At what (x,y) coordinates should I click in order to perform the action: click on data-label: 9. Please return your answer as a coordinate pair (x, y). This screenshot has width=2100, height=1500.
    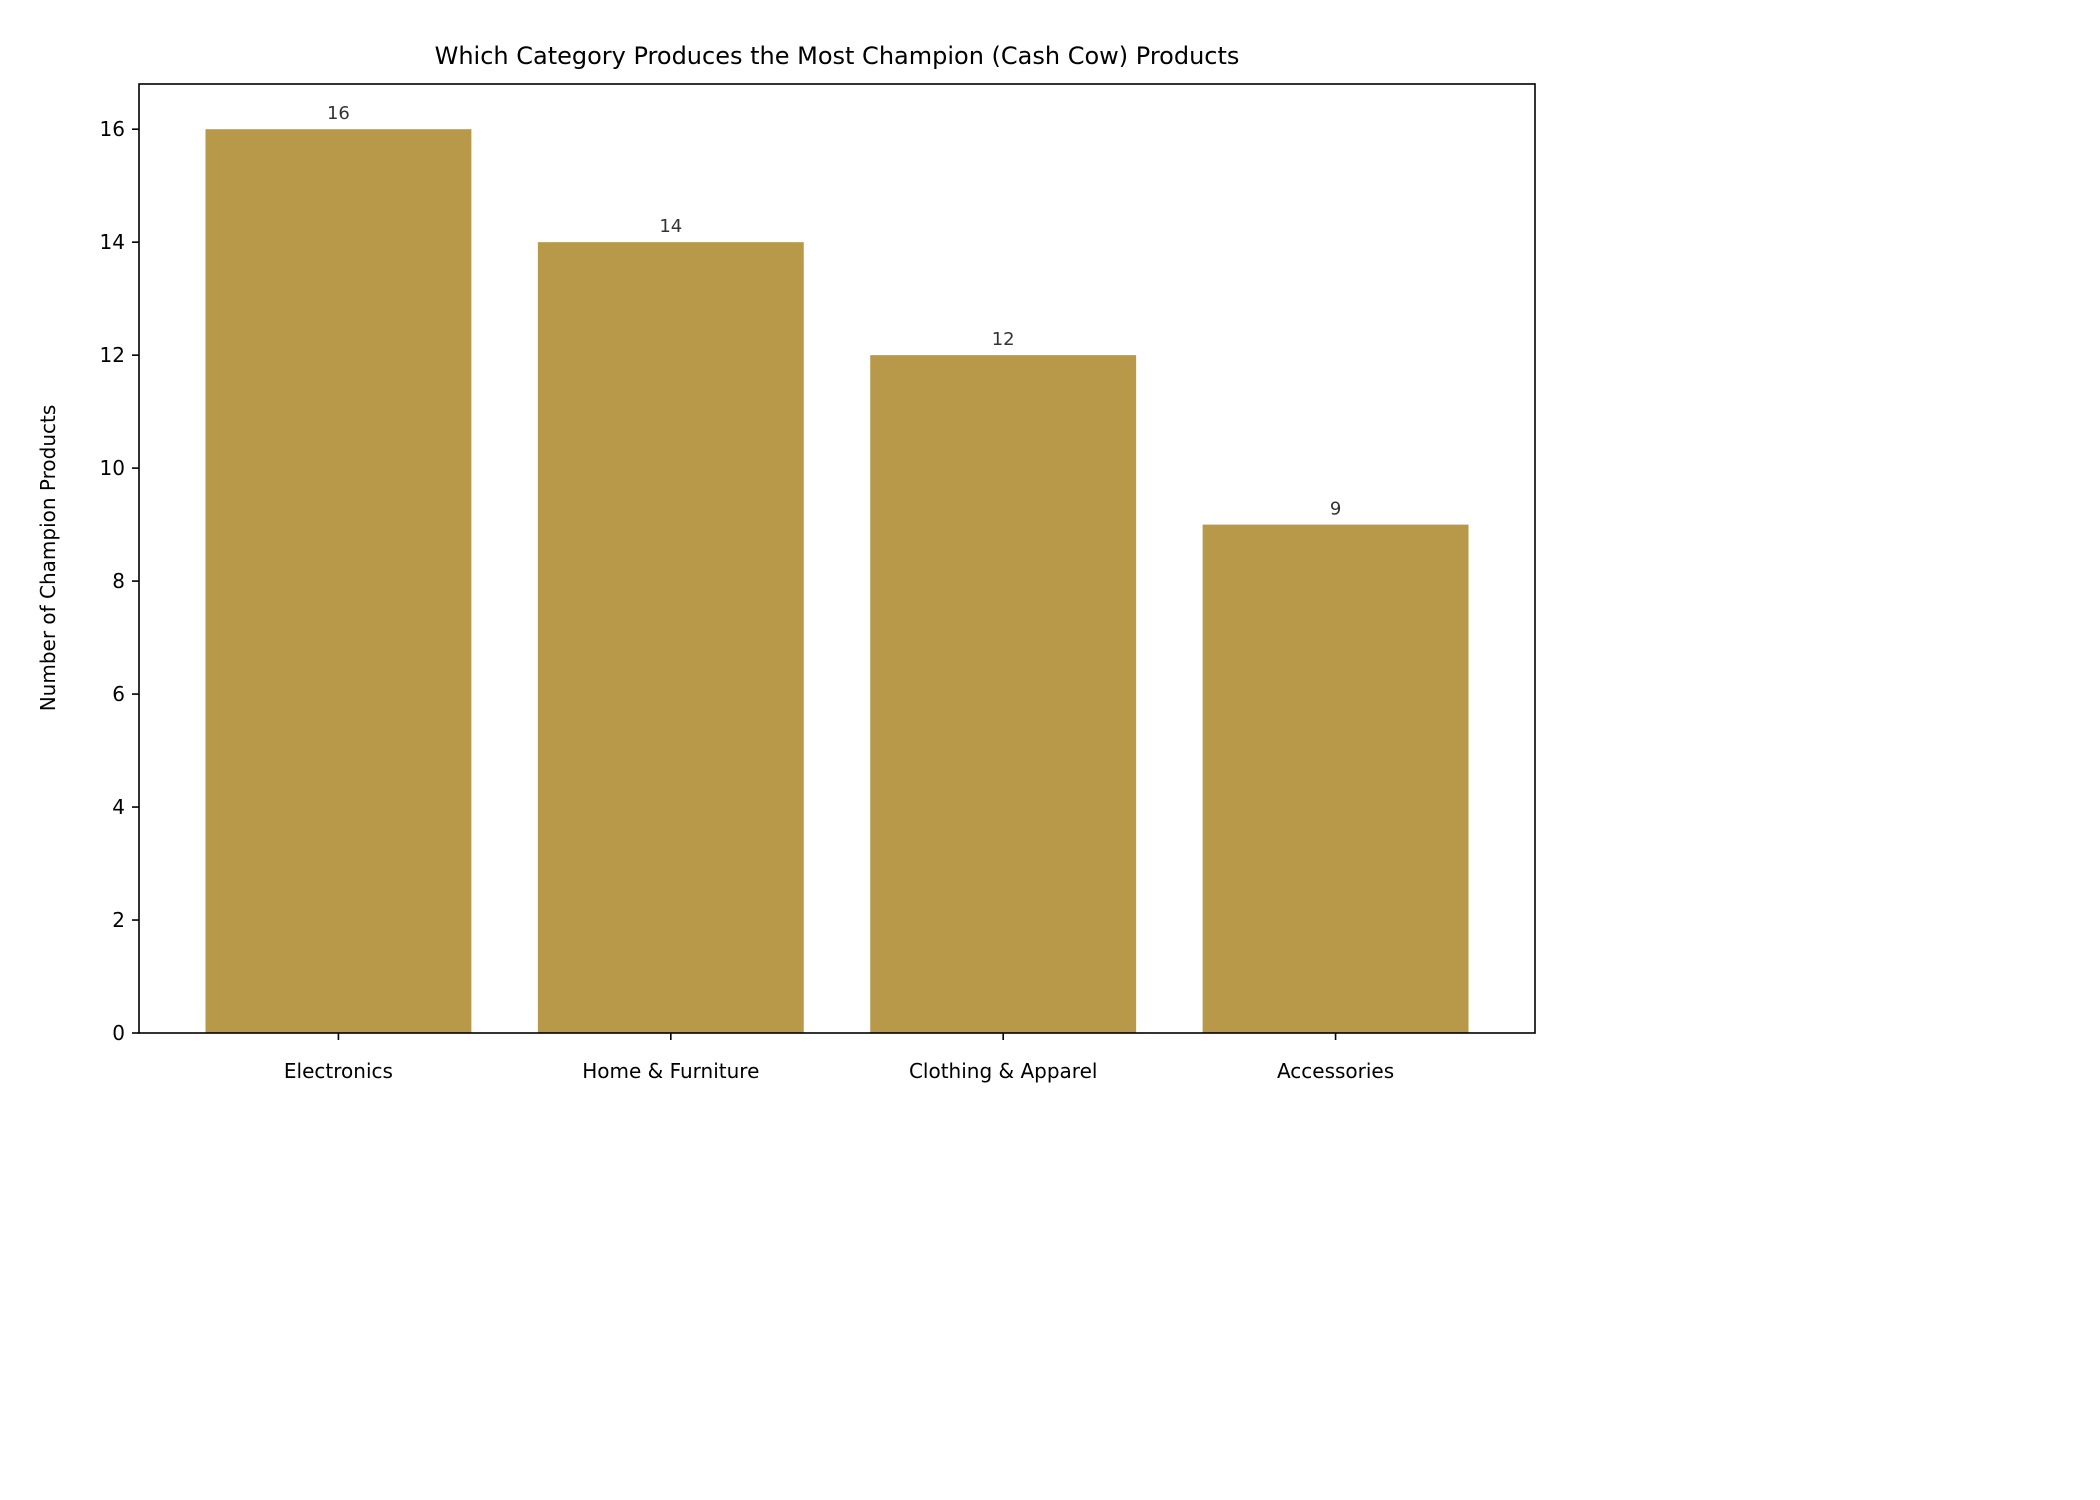
    Looking at the image, I should click on (1335, 509).